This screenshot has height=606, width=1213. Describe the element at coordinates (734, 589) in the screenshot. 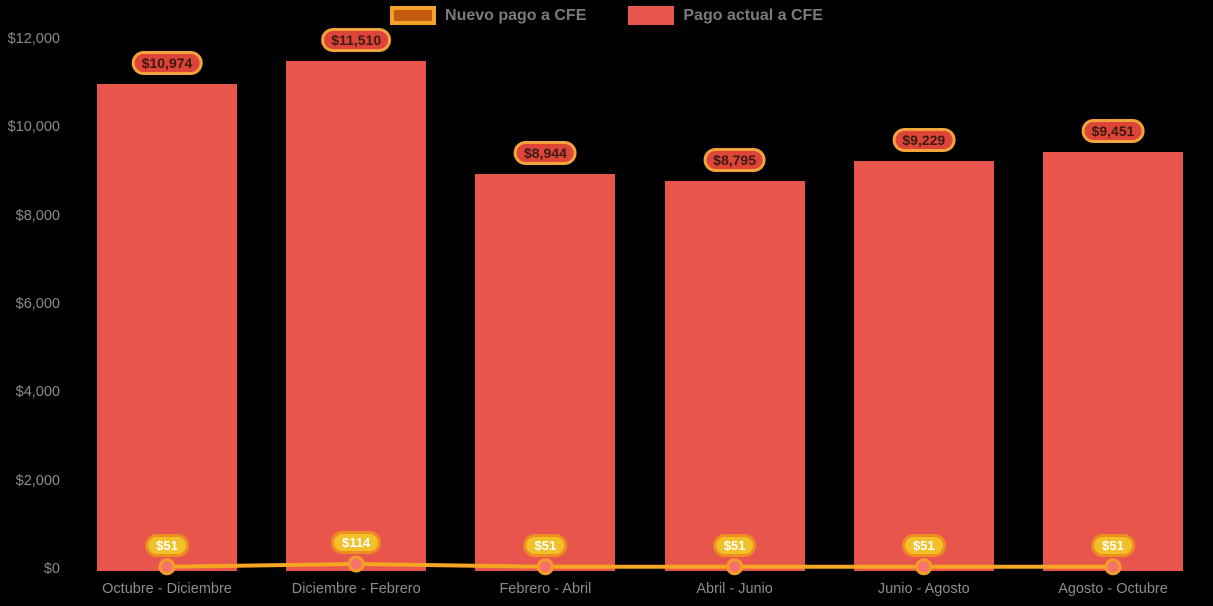

I see `x-axis-category-label: Abril - Junio` at that location.